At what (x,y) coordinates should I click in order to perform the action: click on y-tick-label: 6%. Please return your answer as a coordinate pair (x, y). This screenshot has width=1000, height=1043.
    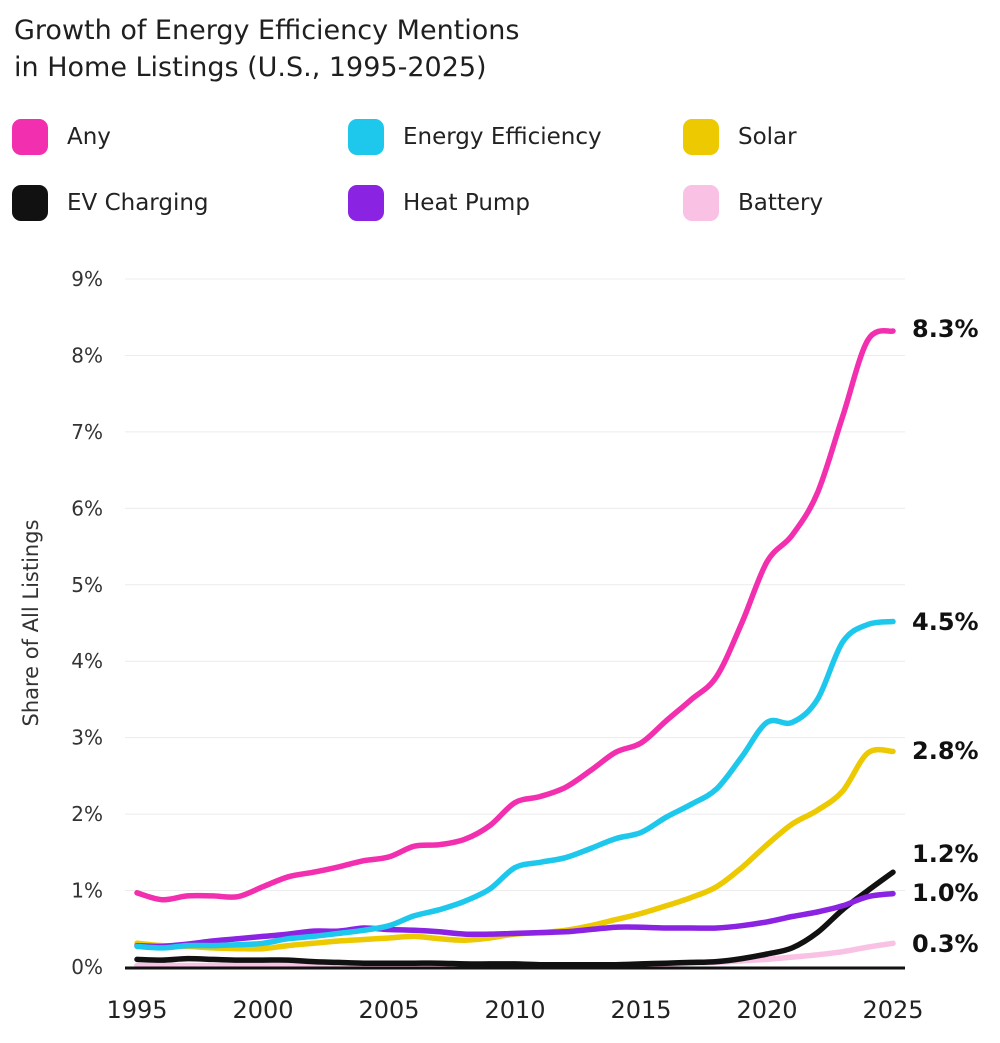
    Looking at the image, I should click on (87, 508).